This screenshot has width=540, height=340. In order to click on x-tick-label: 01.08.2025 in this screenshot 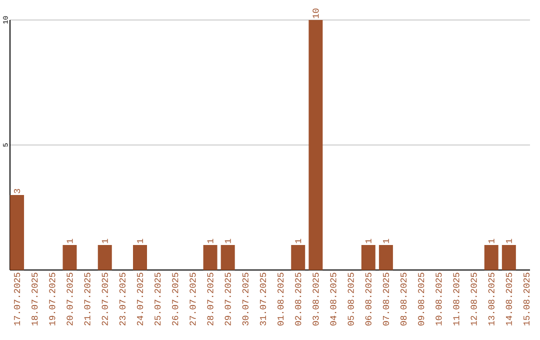, I will do `click(281, 299)`.